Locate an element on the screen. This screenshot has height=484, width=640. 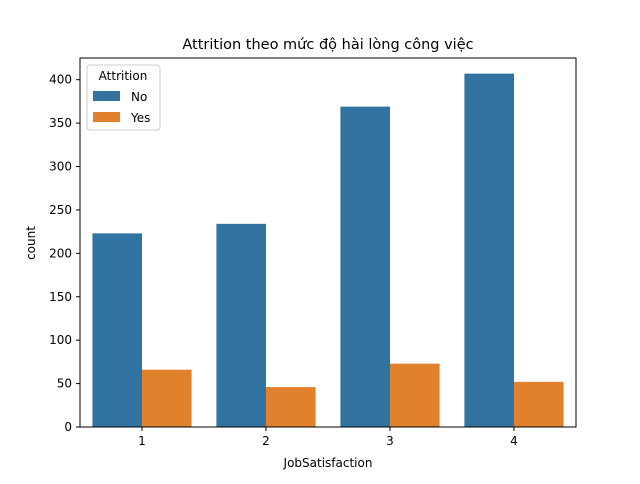
y-tick-label: 100 is located at coordinates (60, 340).